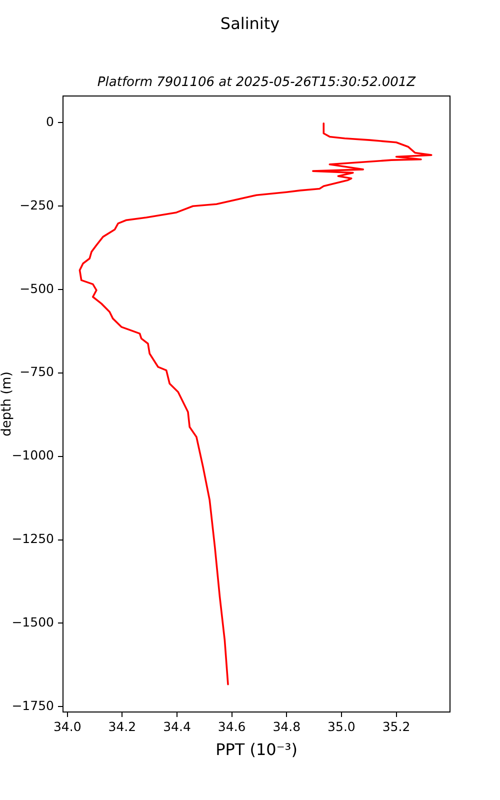 The width and height of the screenshot is (500, 800). I want to click on y-tick-label: −250, so click(37, 204).